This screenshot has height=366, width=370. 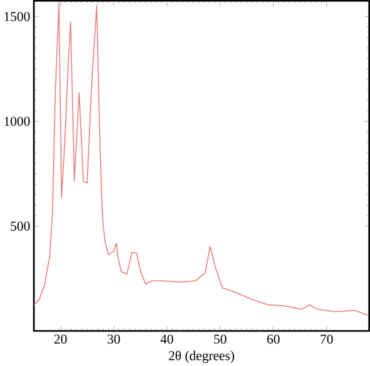 What do you see at coordinates (20, 225) in the screenshot?
I see `y-tick-label: 500` at bounding box center [20, 225].